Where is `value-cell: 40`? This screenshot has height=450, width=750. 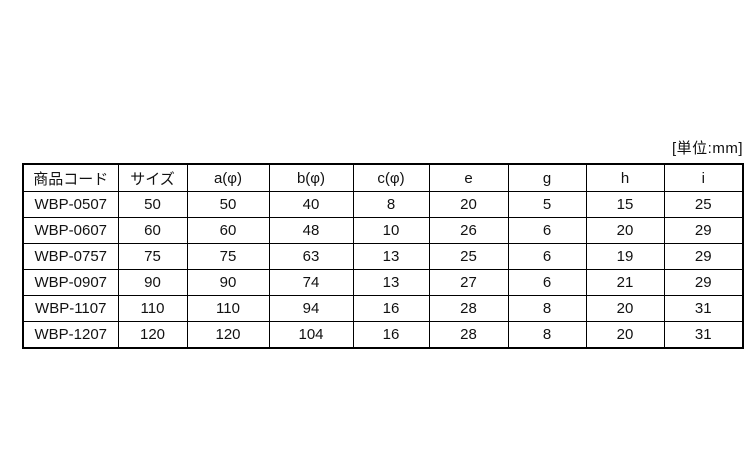 value-cell: 40 is located at coordinates (311, 204).